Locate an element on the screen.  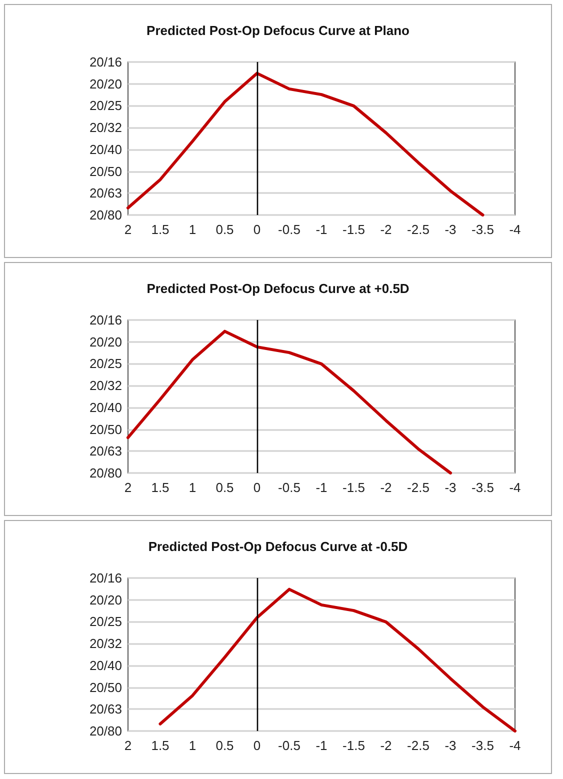
chart-title: Predicted Post-Op Defocus Curve at +0.5D is located at coordinates (278, 288).